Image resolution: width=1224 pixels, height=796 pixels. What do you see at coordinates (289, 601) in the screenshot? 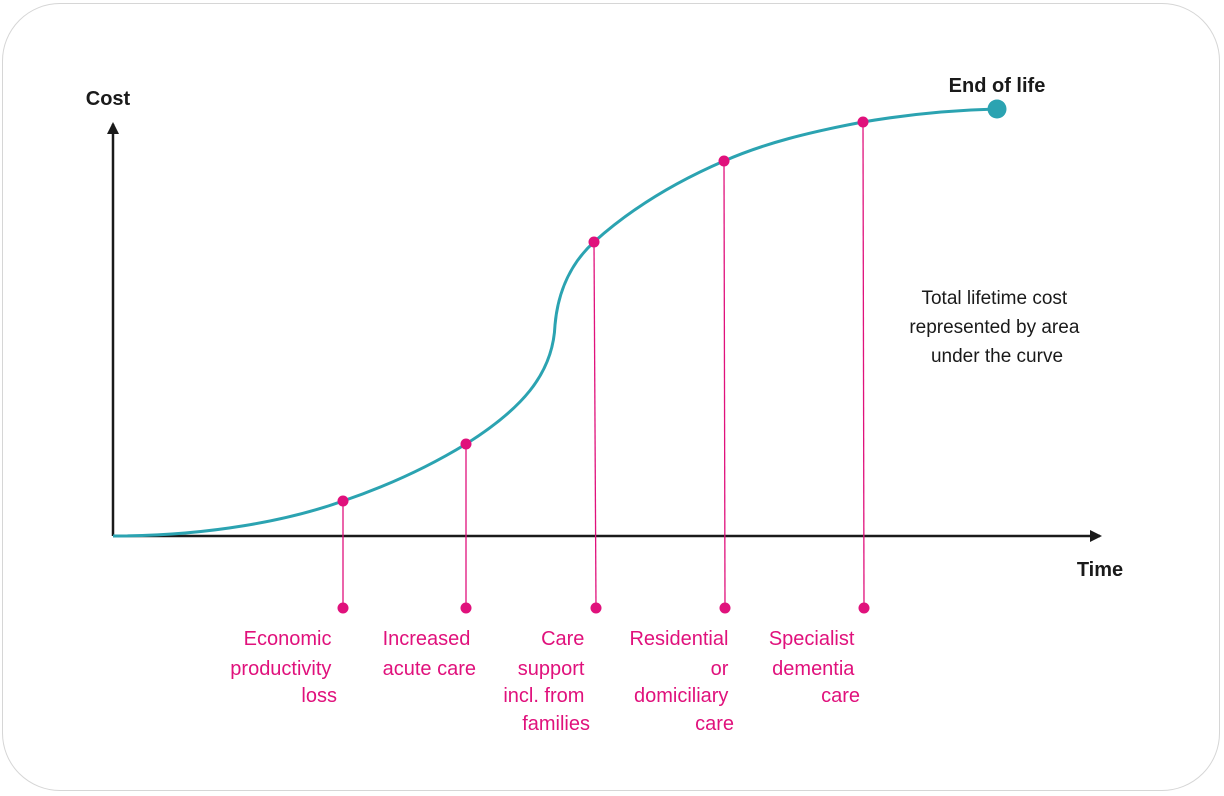
I see `stage-economic-productivity-loss: Economic productivity loss` at bounding box center [289, 601].